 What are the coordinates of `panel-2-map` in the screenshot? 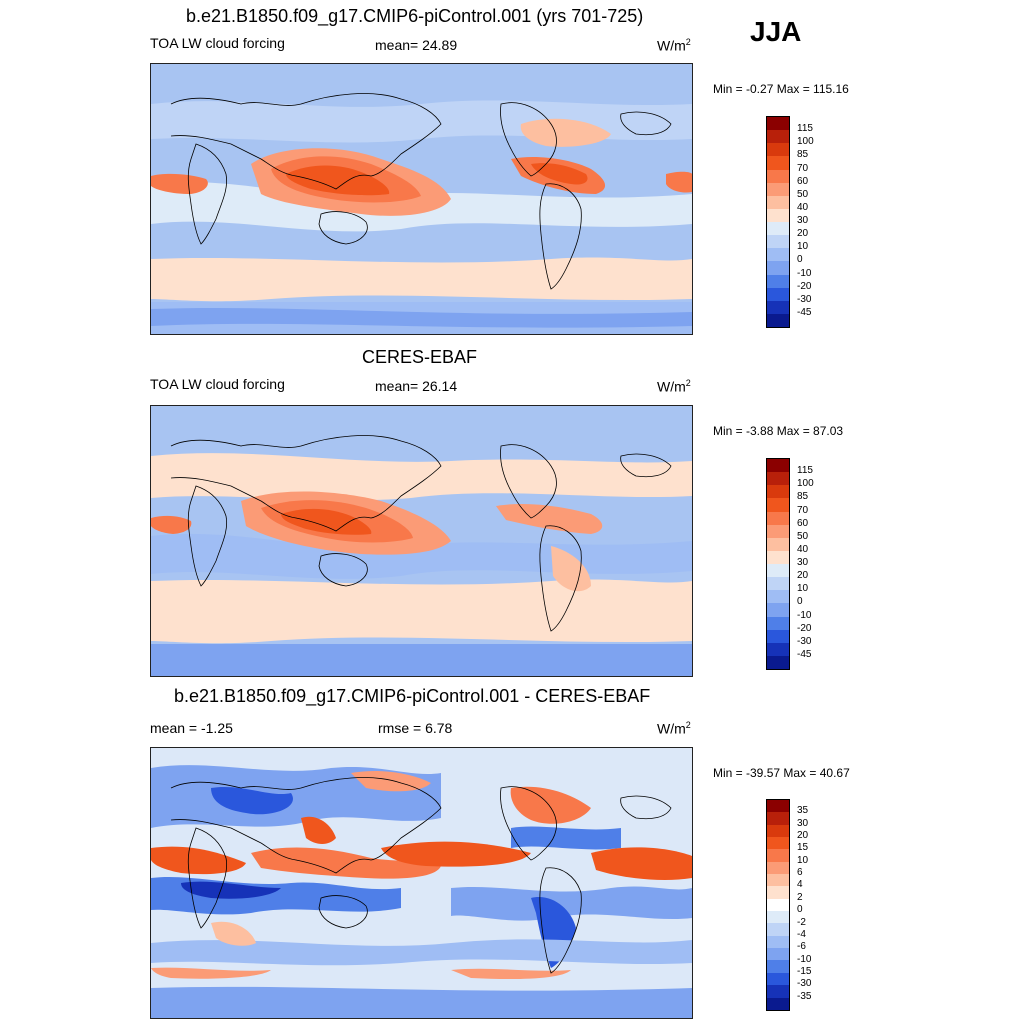 It's located at (421, 541).